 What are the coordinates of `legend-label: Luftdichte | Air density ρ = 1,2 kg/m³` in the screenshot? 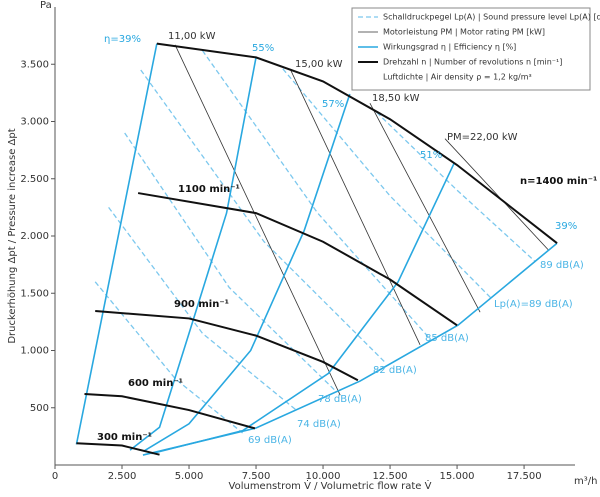 It's located at (457, 77).